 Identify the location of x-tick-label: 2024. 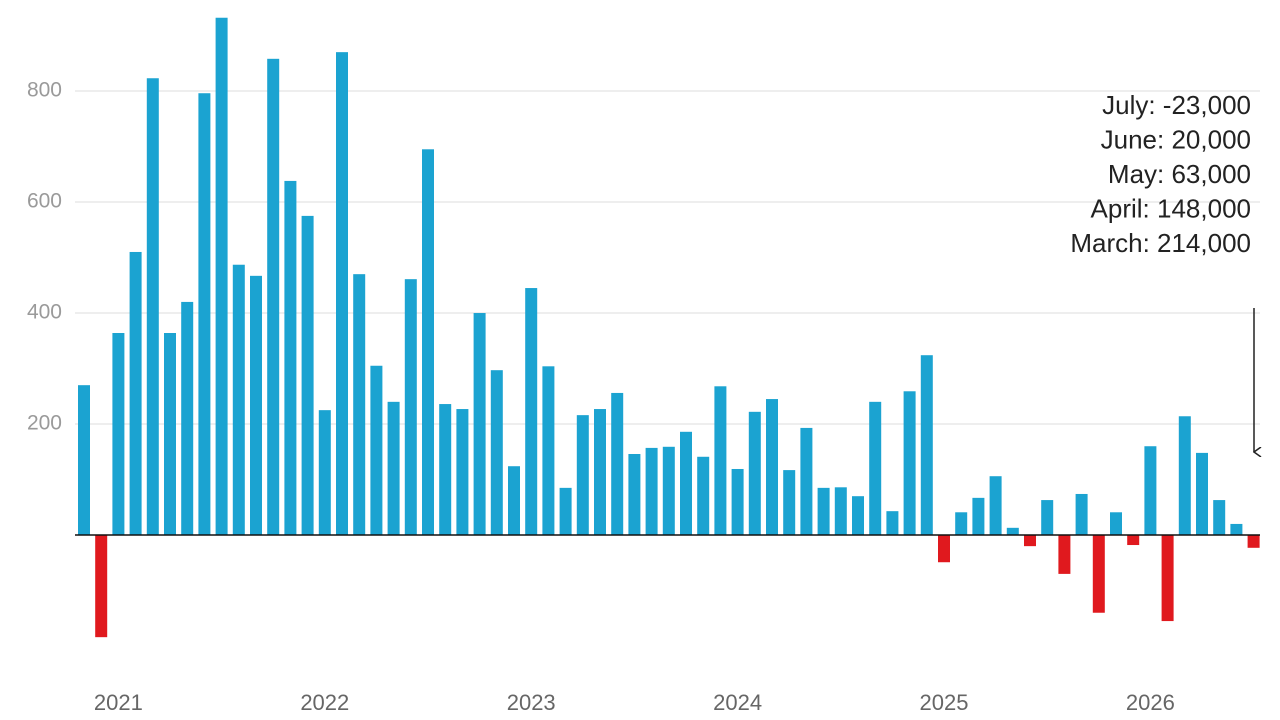
(737, 702).